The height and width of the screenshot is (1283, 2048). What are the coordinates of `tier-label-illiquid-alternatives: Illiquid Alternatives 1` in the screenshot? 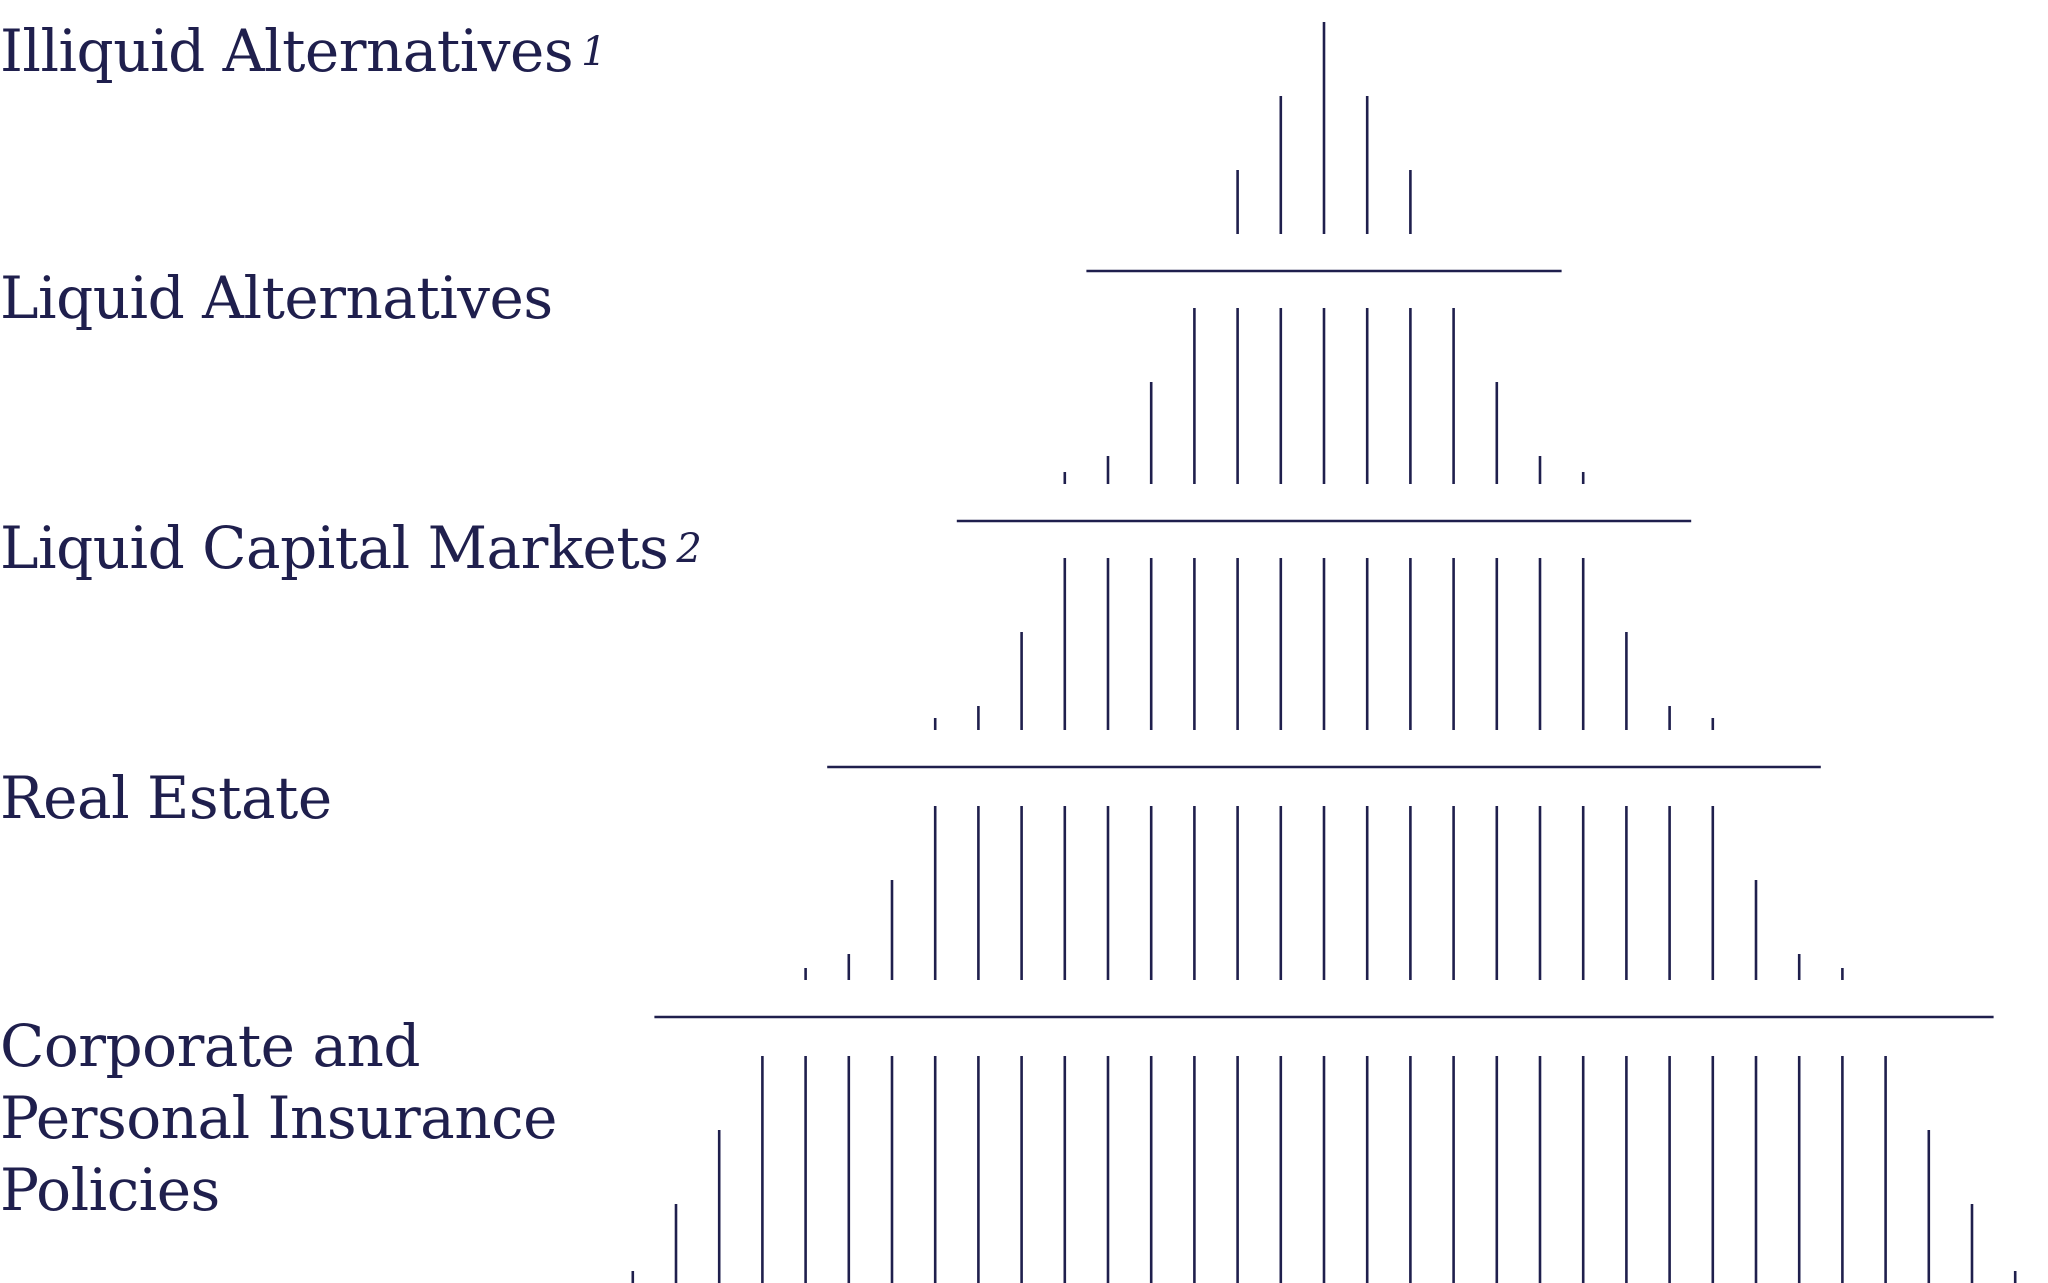 It's located at (303, 54).